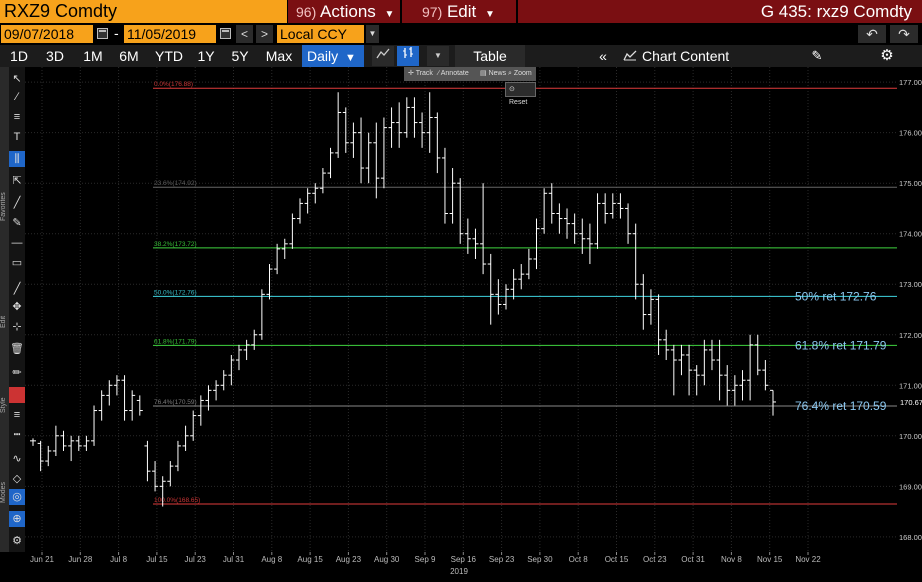  Describe the element at coordinates (459, 571) in the screenshot. I see `year-label: 2019` at that location.